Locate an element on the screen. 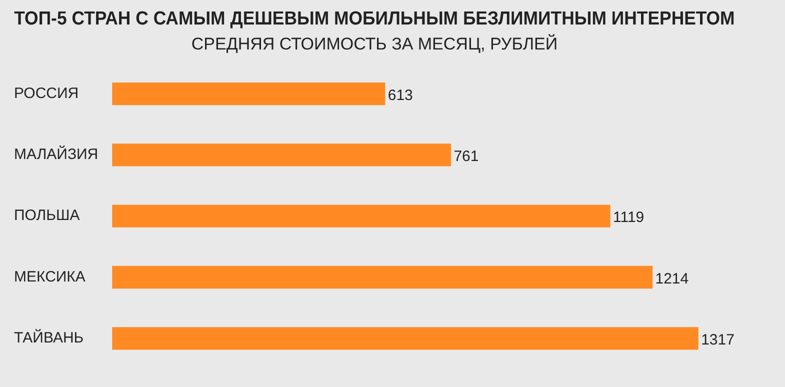  chart-title: ТОП-5 СТРАН С САМЫМ ДЕШЕВЫМ МОБИЛЬНЫМ БЕЗЛИМИТНЫМ ИНТЕРНЕТОМ is located at coordinates (374, 18).